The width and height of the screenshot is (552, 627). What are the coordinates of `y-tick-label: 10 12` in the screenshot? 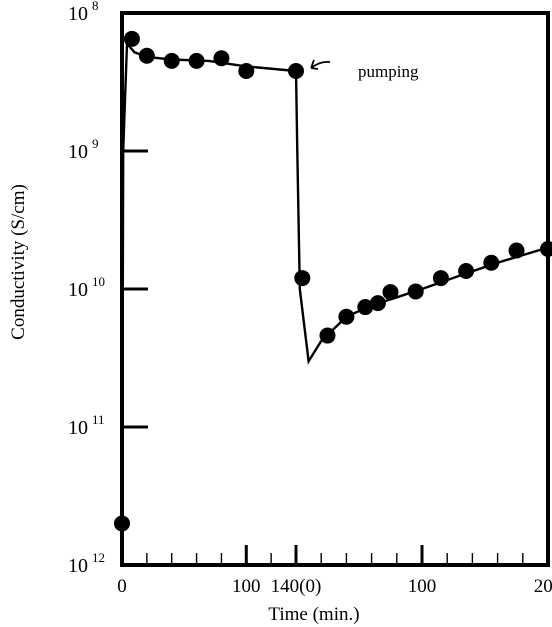 It's located at (86, 563).